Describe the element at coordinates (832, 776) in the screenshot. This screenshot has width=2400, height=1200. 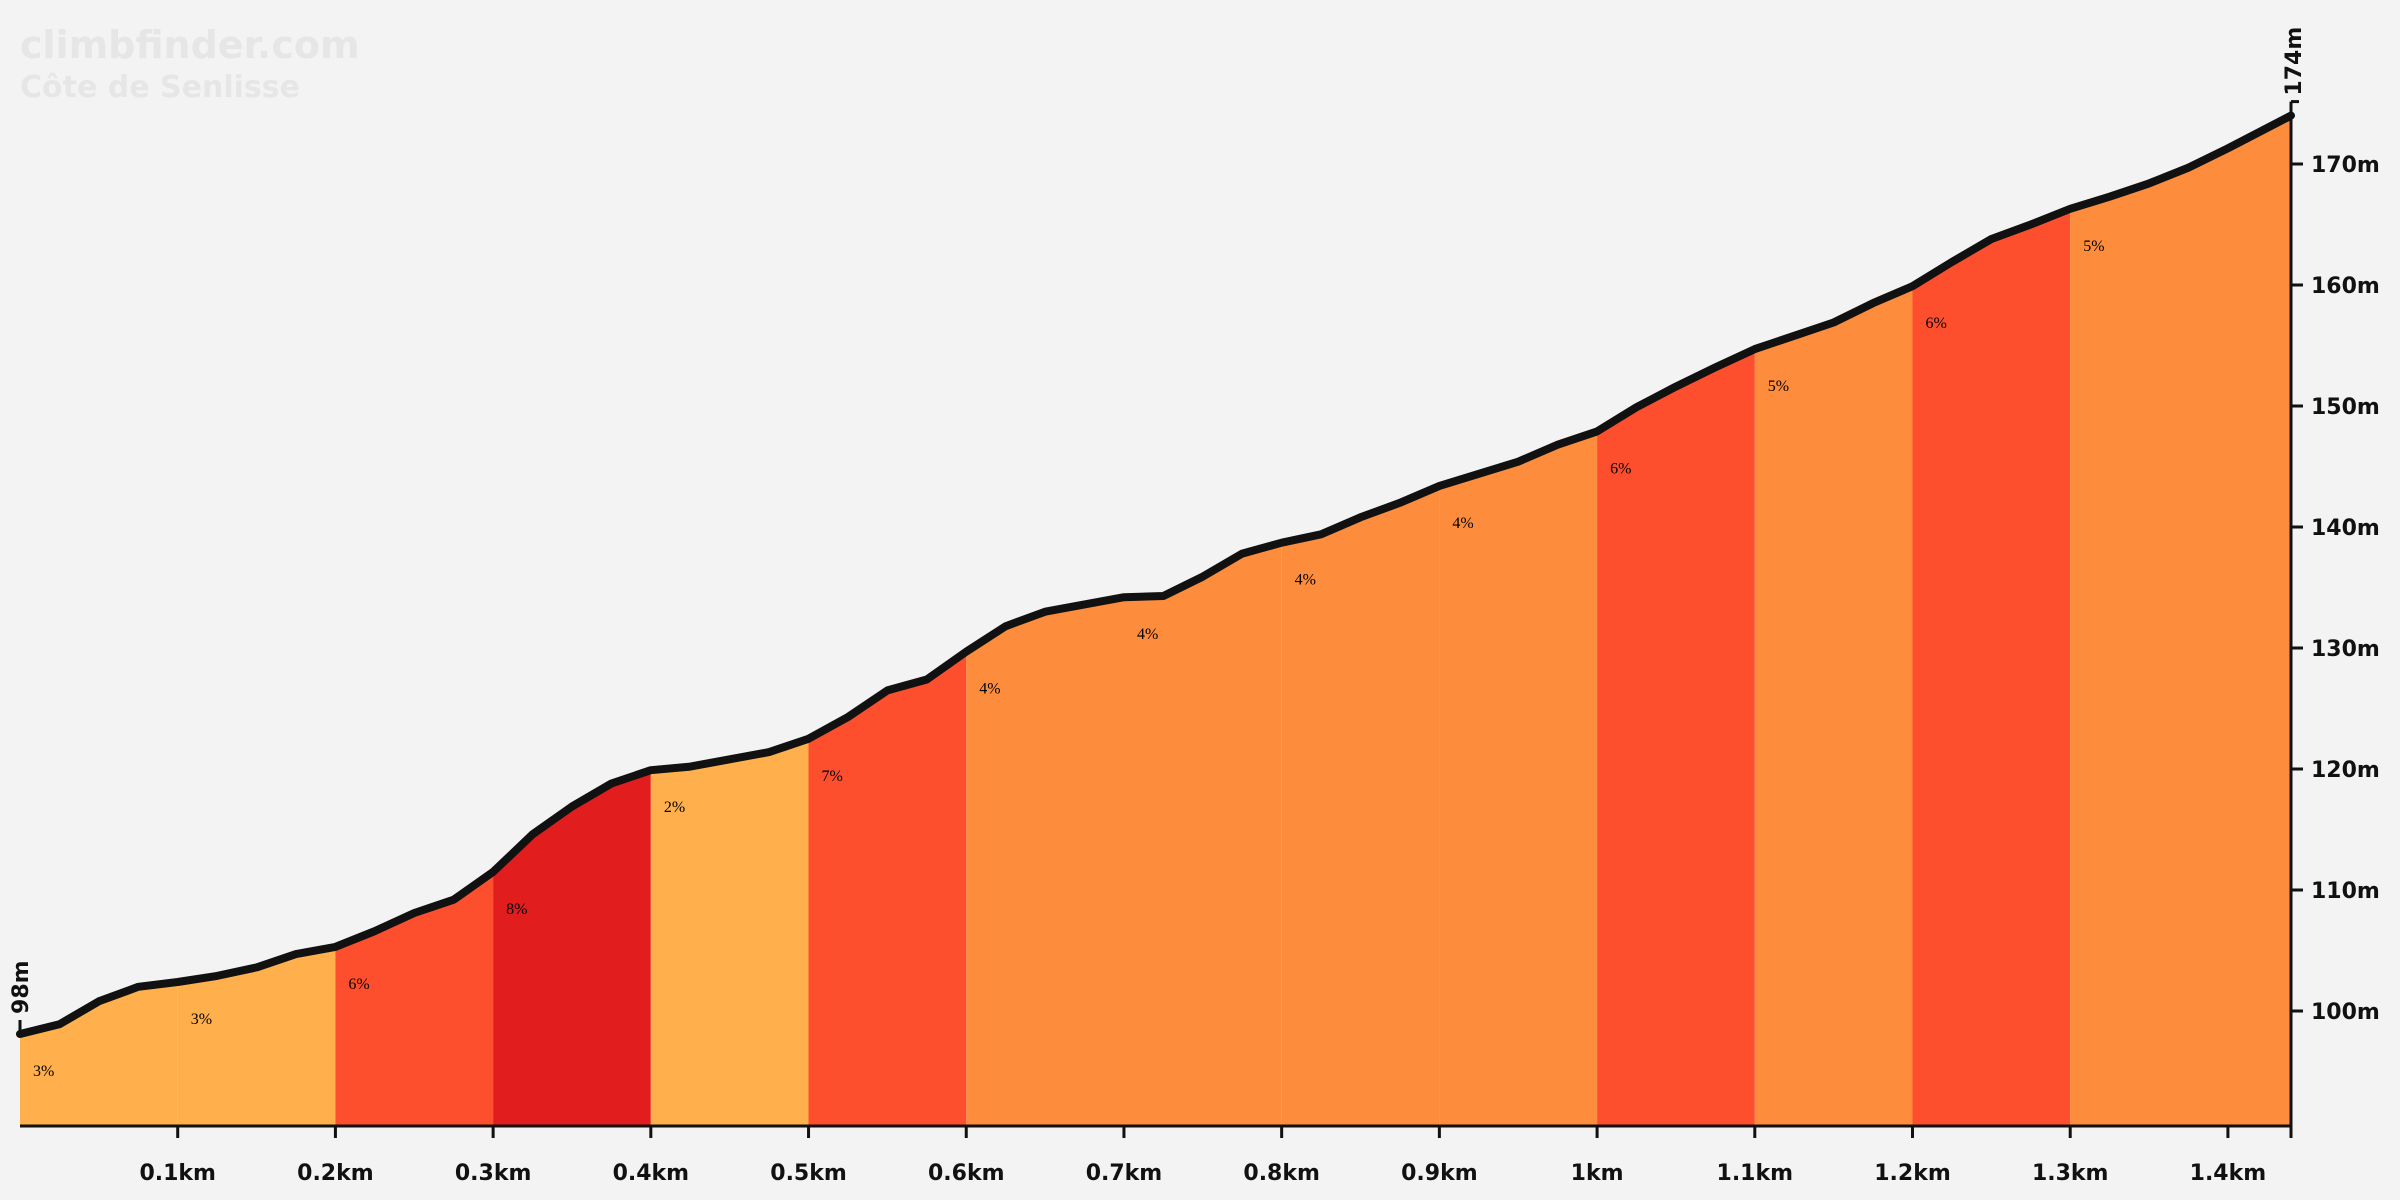
I see `grade-label: 7%` at that location.